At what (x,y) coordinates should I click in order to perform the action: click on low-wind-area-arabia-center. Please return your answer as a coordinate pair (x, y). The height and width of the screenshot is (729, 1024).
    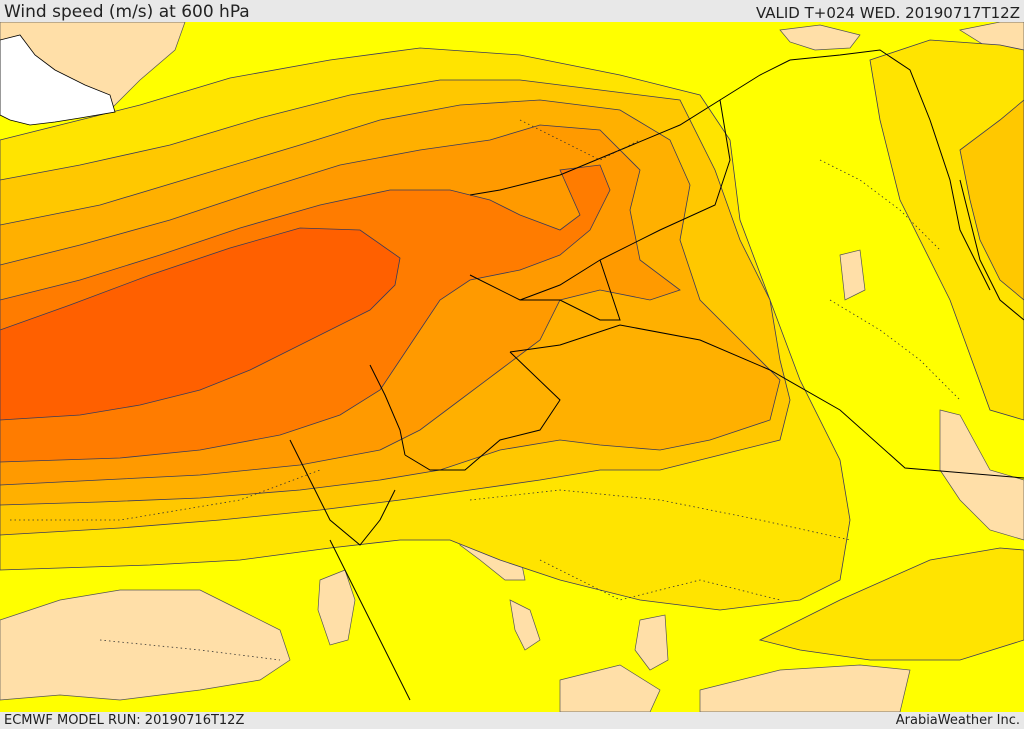
    Looking at the image, I should click on (651, 642).